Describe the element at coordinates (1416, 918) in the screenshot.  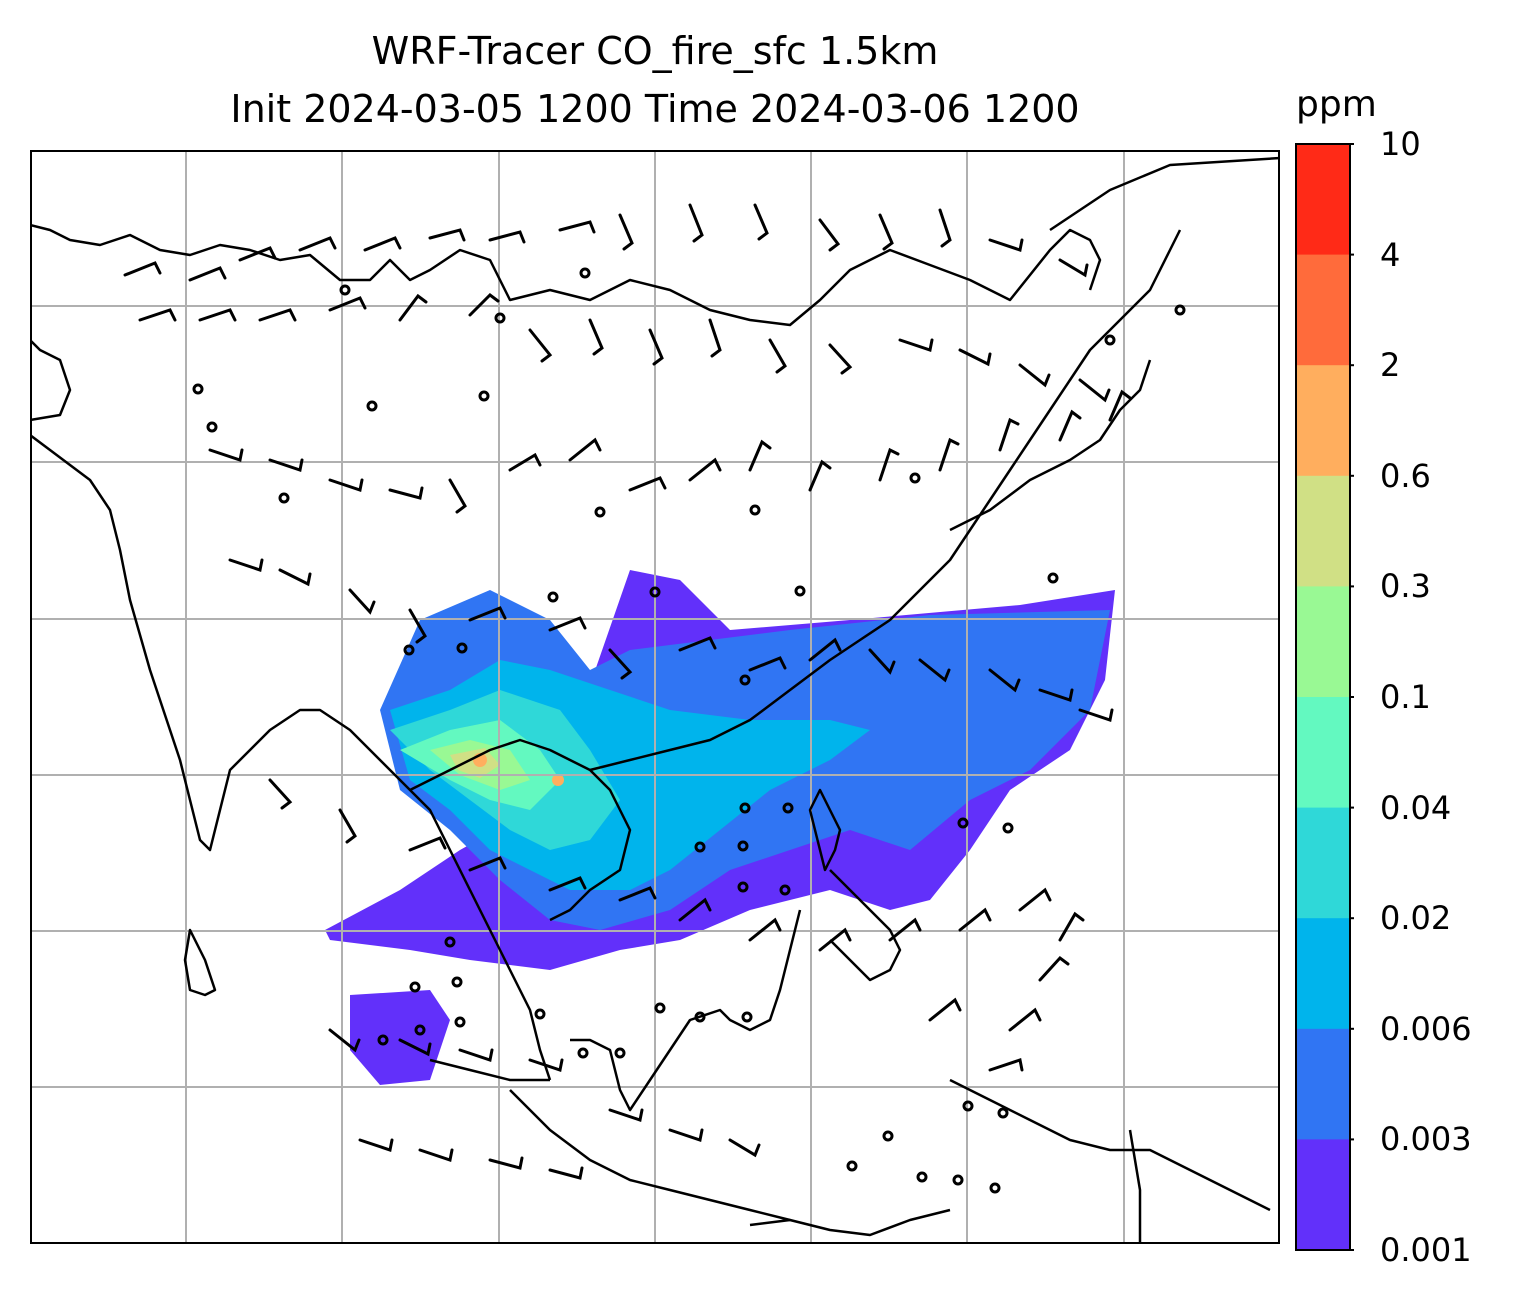
I see `colorbar-tick-label: 0.02` at that location.